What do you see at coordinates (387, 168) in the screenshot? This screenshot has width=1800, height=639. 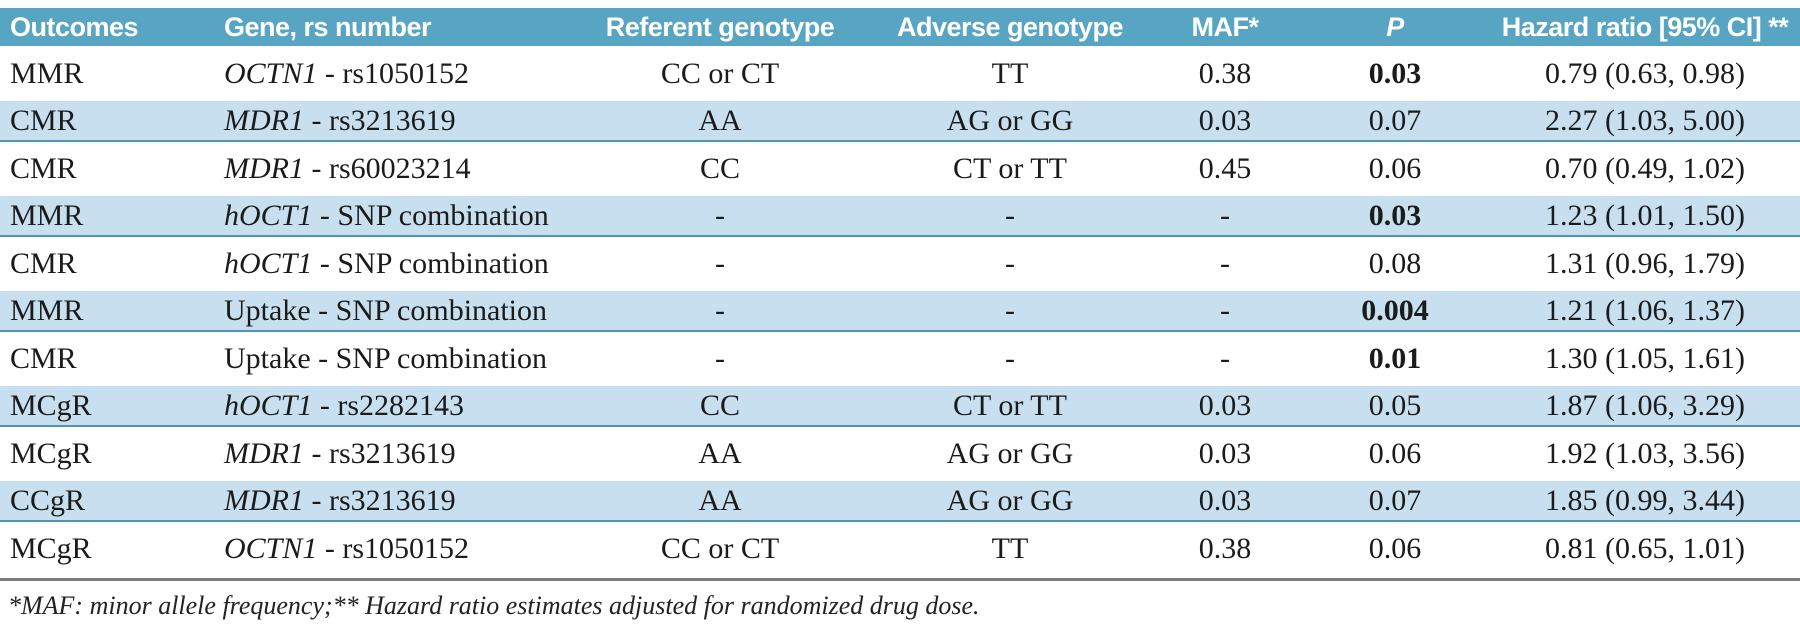 I see `gene-rs-text: - rs60023214` at bounding box center [387, 168].